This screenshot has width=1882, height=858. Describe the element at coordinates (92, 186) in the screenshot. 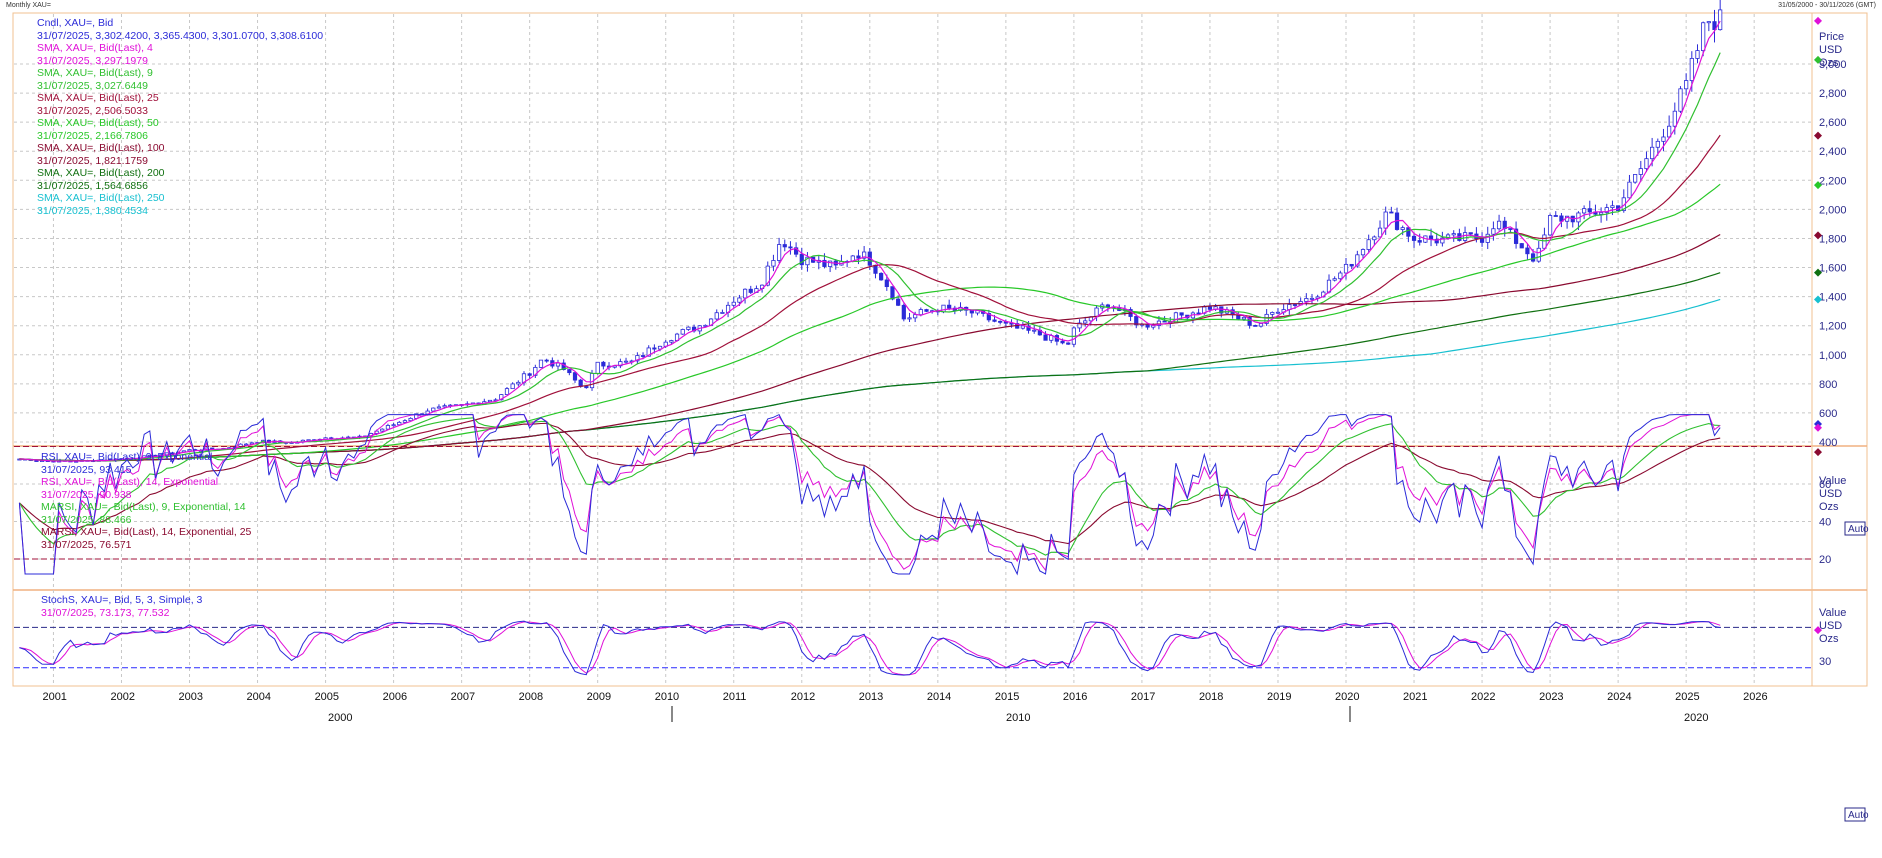

I see `price-legend-value: 31/07/2025, 1,564.6856` at that location.